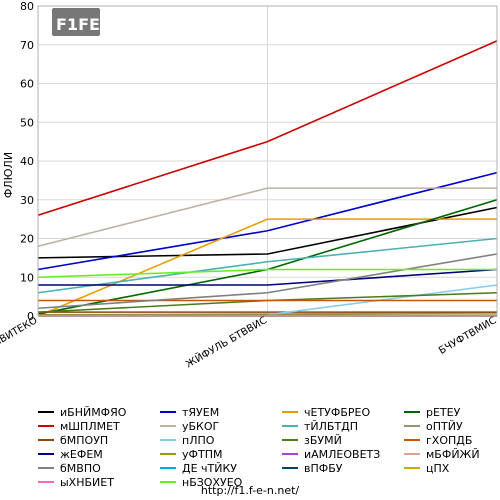 The width and height of the screenshot is (500, 500). Describe the element at coordinates (198, 440) in the screenshot. I see `legend-label: пЛПО` at that location.